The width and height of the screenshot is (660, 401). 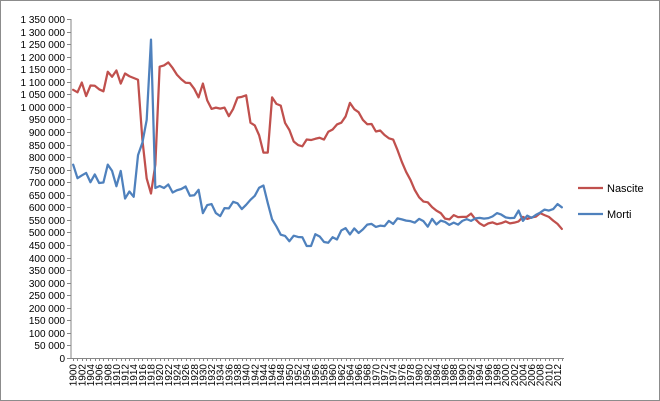 What do you see at coordinates (472, 375) in the screenshot?
I see `x-tick-label: 1992` at bounding box center [472, 375].